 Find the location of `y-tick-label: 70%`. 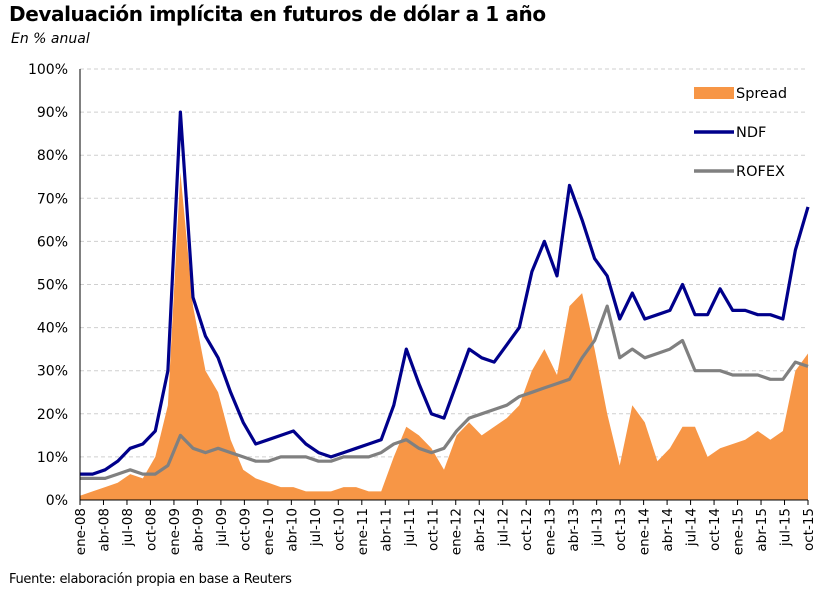

y-tick-label: 70% is located at coordinates (52, 199).